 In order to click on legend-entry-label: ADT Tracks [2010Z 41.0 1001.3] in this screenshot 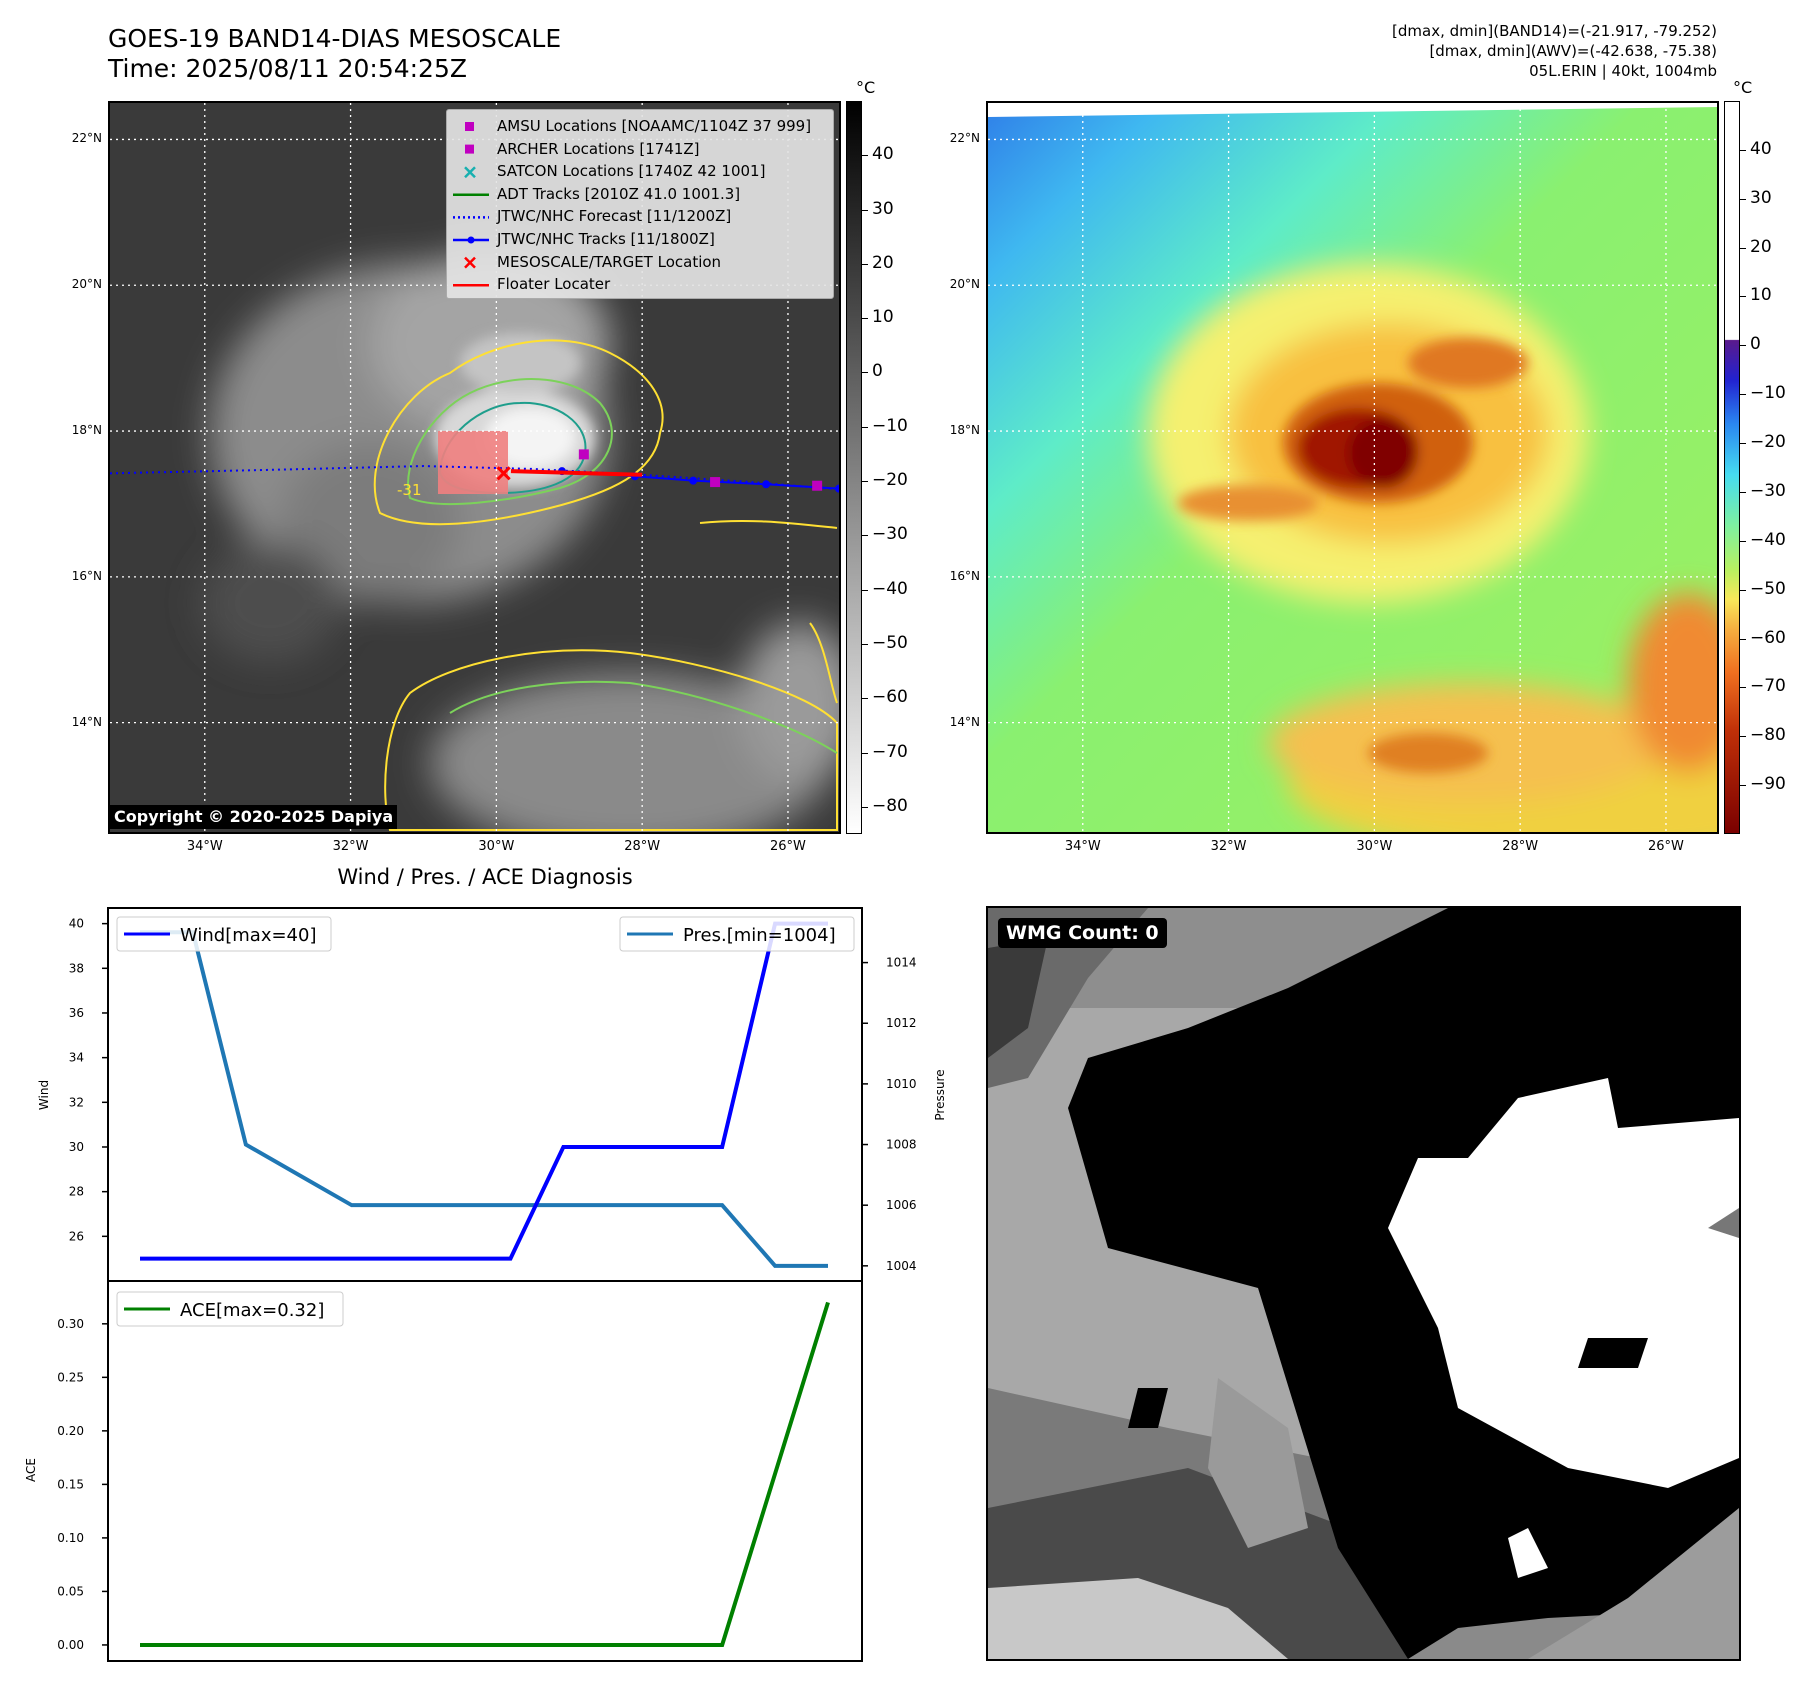, I will do `click(619, 193)`.